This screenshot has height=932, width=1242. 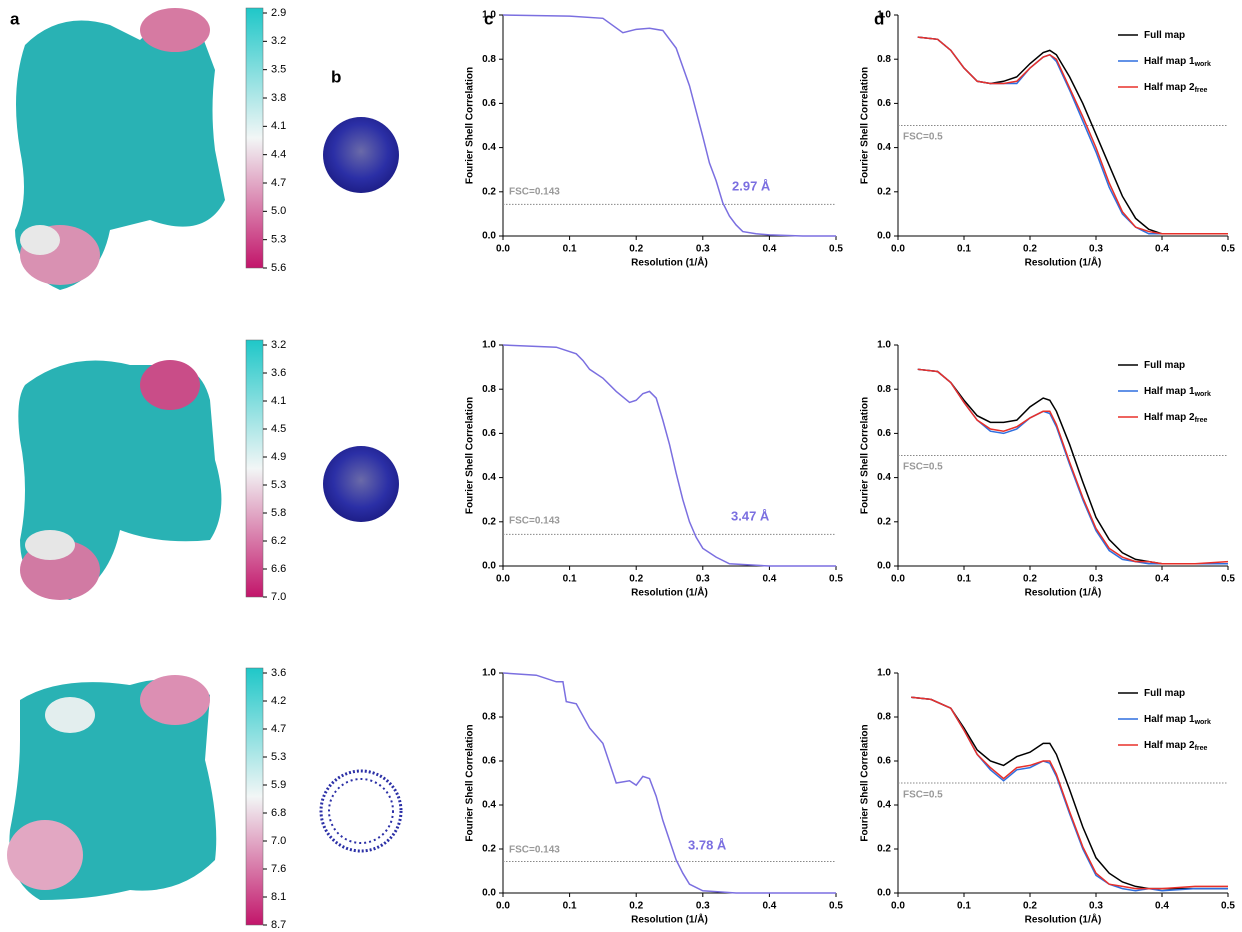 I want to click on colorbar-label: 5.9, so click(x=278, y=785).